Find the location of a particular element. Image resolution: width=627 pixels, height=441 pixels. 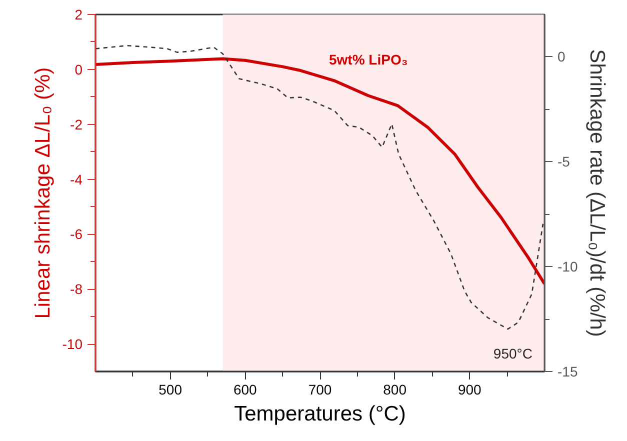

y2-tick-label: 0 is located at coordinates (562, 56).